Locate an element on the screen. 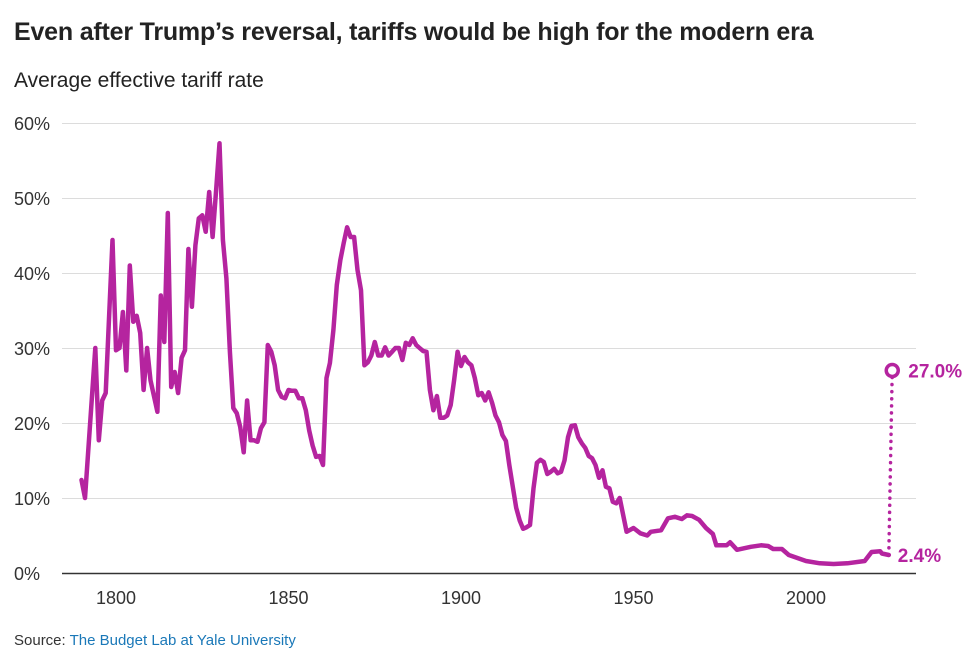  annotation-projected: 27.0% is located at coordinates (935, 372).